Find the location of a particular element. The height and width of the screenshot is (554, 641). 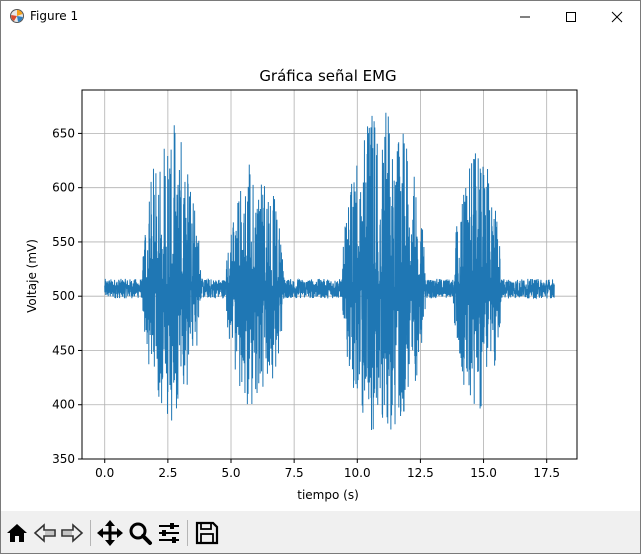

title-bar: Figure 1 is located at coordinates (320, 16).